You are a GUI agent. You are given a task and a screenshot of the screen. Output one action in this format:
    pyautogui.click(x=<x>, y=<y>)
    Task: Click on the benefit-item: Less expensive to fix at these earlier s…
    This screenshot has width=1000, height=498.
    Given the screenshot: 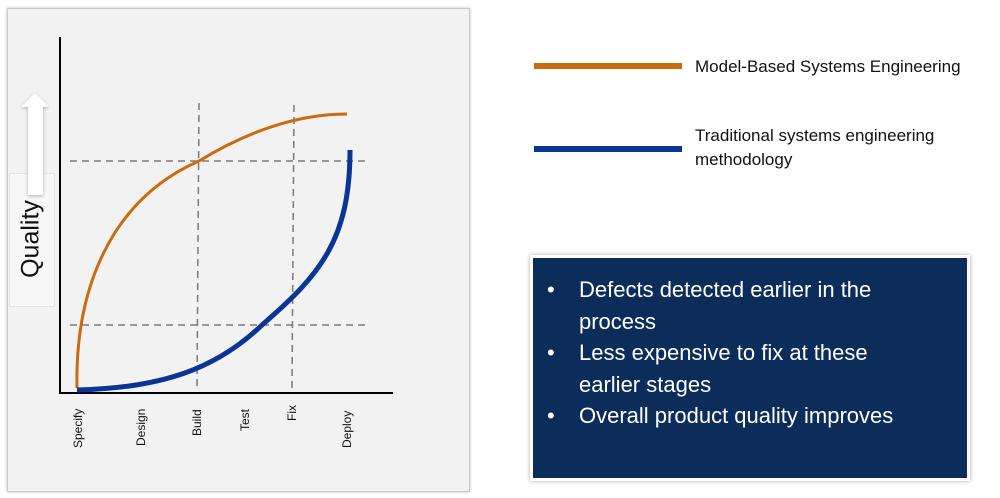 What is the action you would take?
    pyautogui.click(x=726, y=368)
    